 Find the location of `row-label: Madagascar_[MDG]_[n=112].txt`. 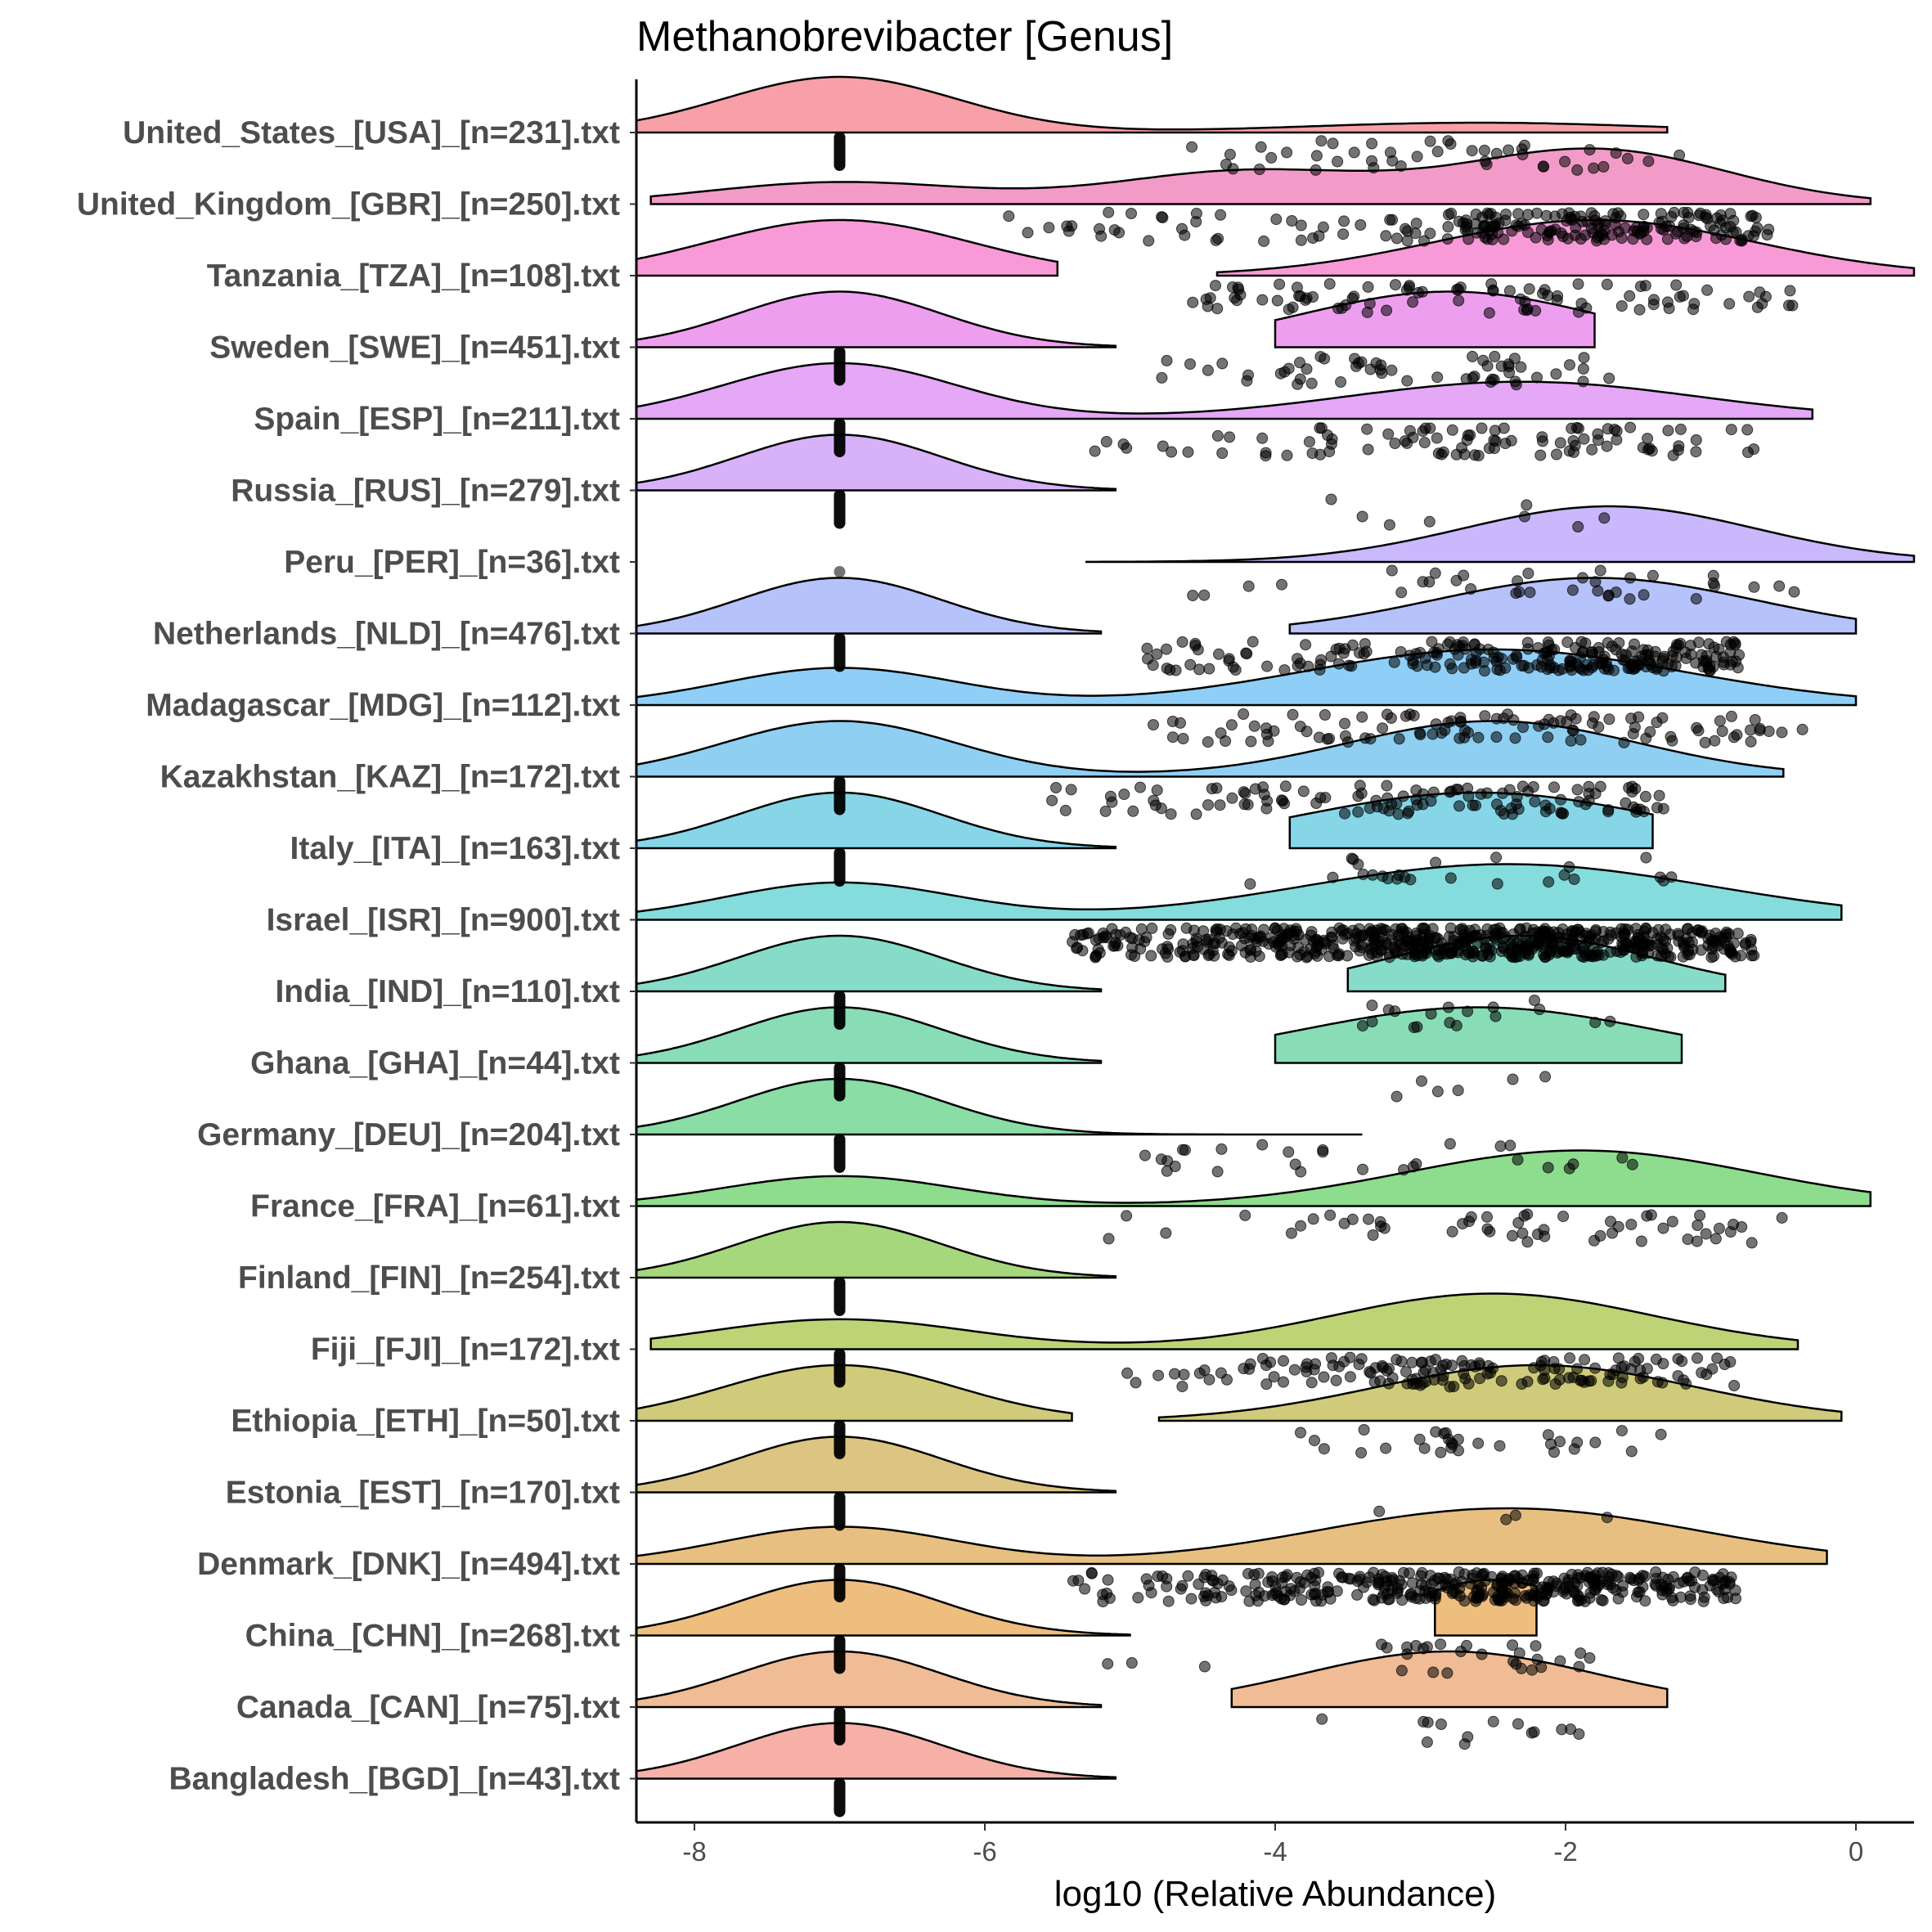

row-label: Madagascar_[MDG]_[n=112].txt is located at coordinates (383, 705).